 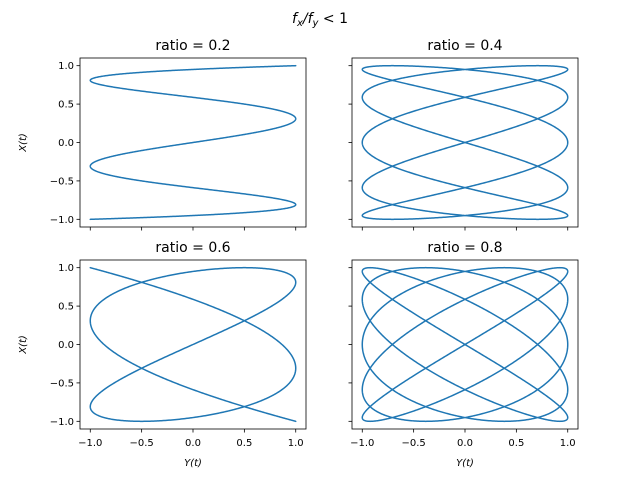 What do you see at coordinates (320, 20) in the screenshot?
I see `figure-suptitle: fx/fy < 1` at bounding box center [320, 20].